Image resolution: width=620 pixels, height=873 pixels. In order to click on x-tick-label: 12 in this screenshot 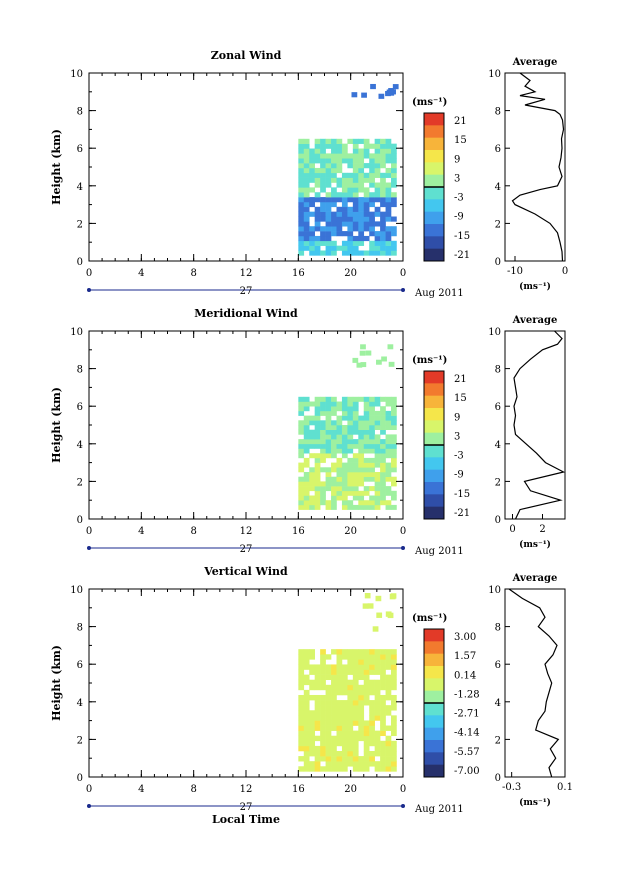, I will do `click(246, 789)`.